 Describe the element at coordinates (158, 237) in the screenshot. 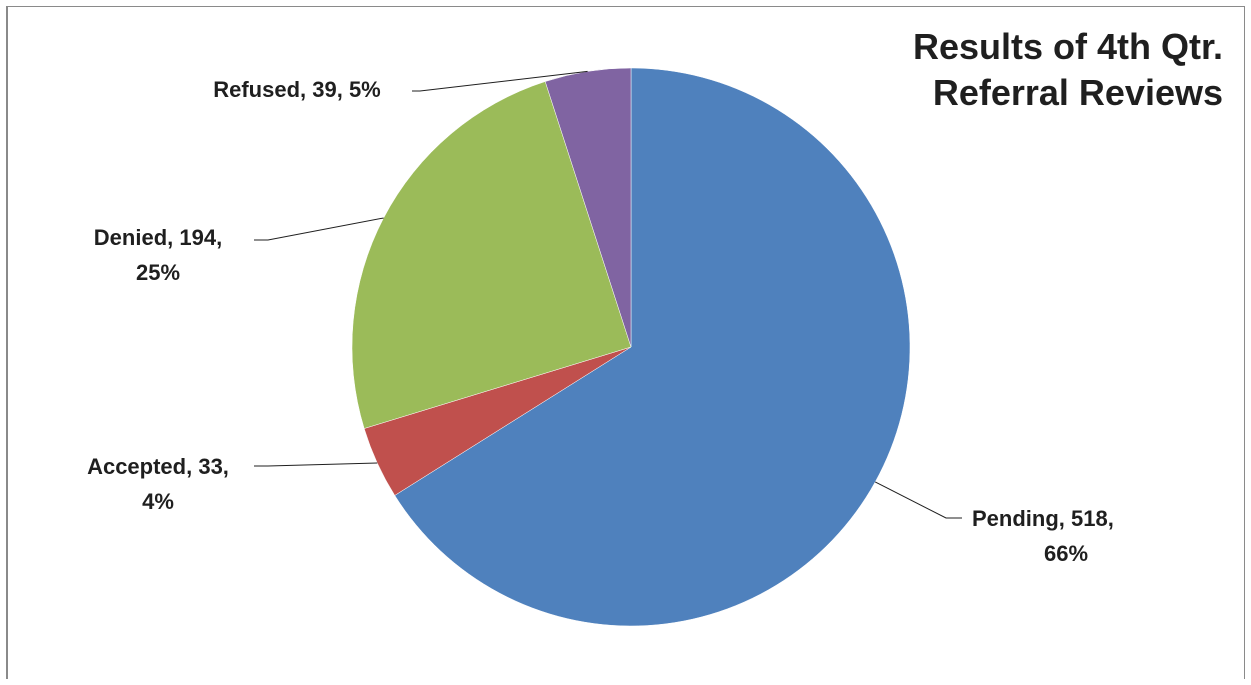

I see `data-label-line: Denied, 194,` at that location.